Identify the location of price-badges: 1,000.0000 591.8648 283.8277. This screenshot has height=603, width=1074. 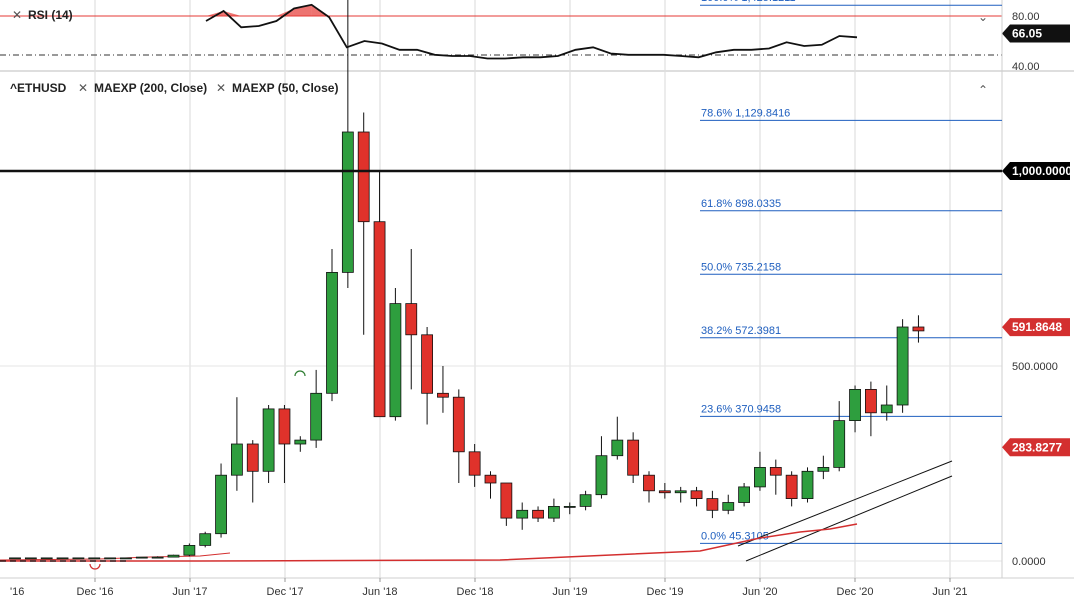
(1037, 309).